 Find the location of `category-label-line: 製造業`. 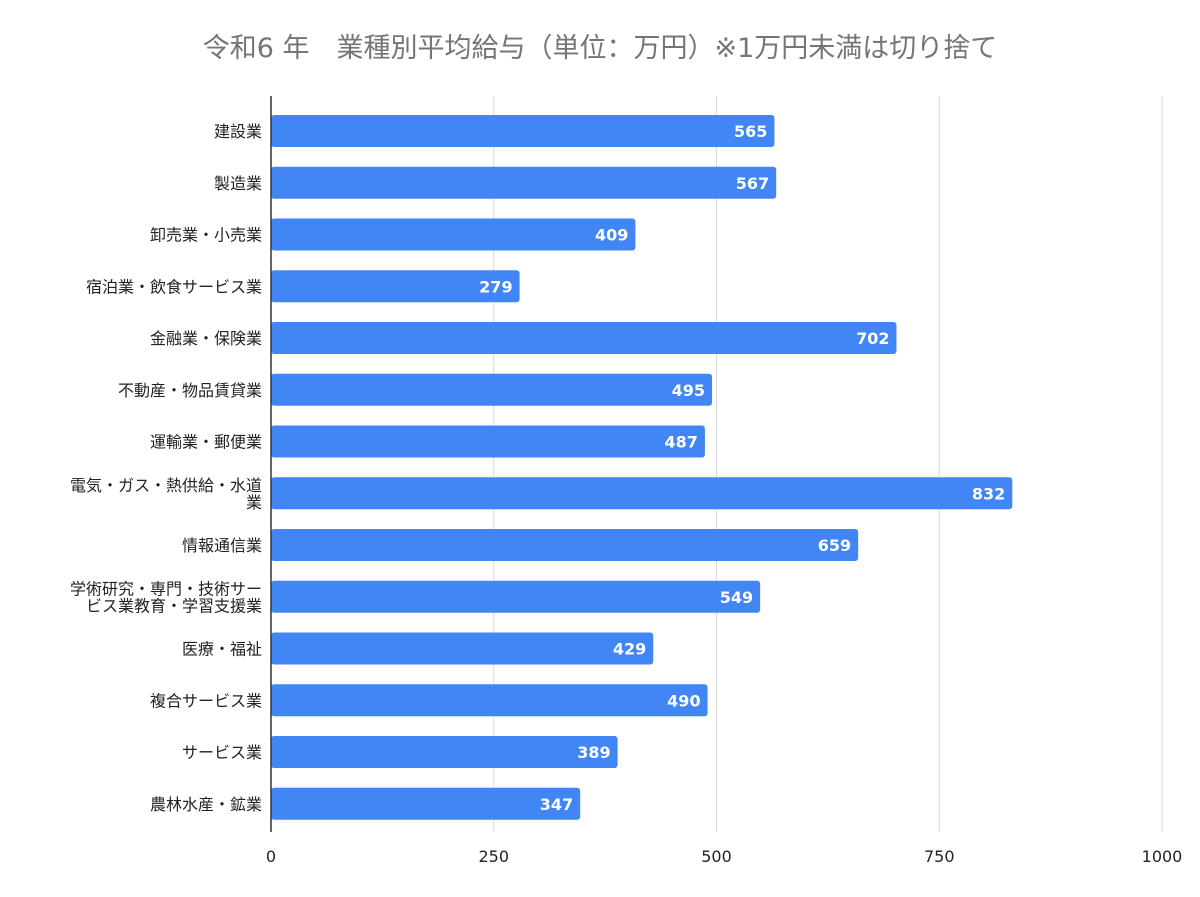

category-label-line: 製造業 is located at coordinates (238, 183).